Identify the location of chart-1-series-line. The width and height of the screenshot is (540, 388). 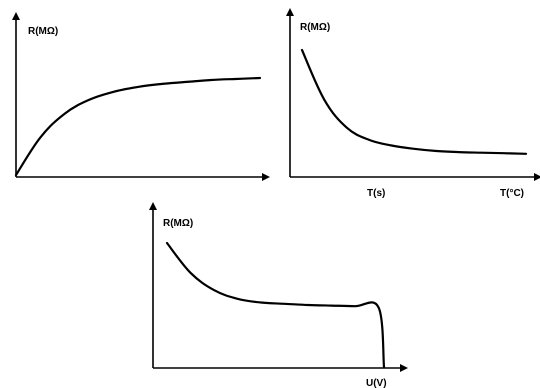
(138, 126).